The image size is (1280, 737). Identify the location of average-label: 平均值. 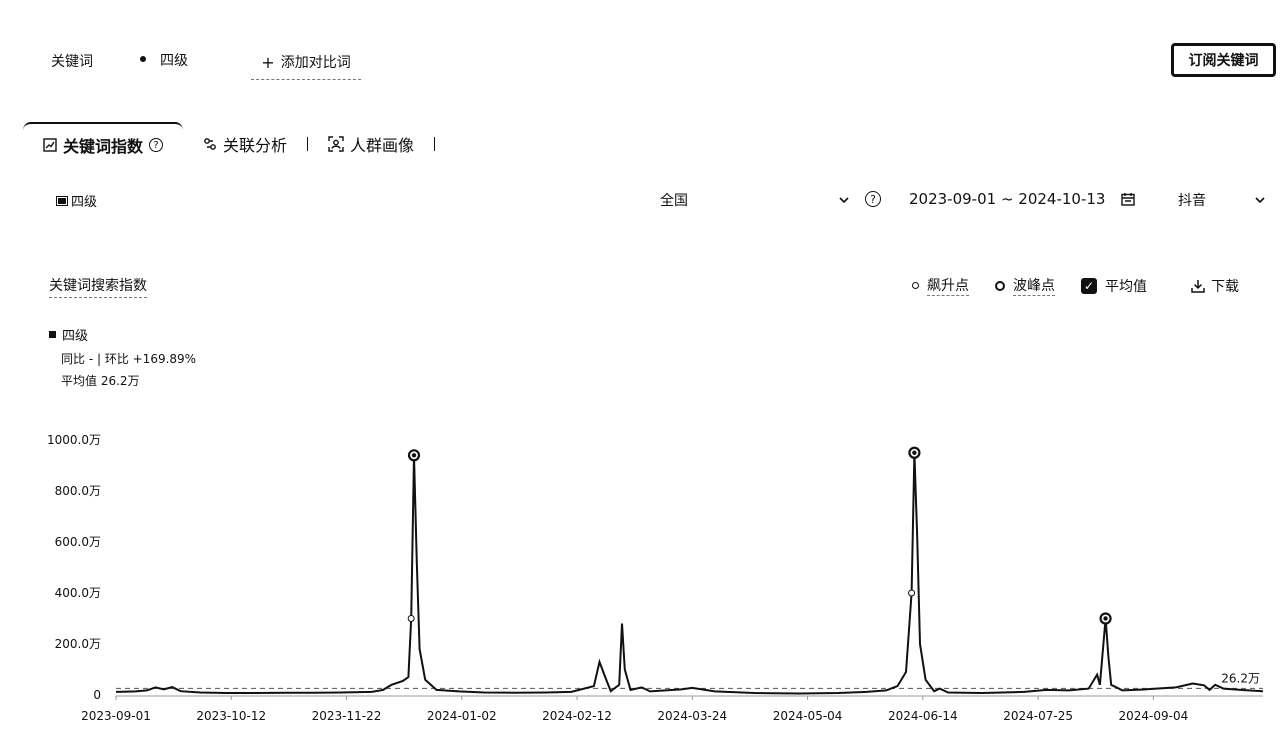
(1126, 286).